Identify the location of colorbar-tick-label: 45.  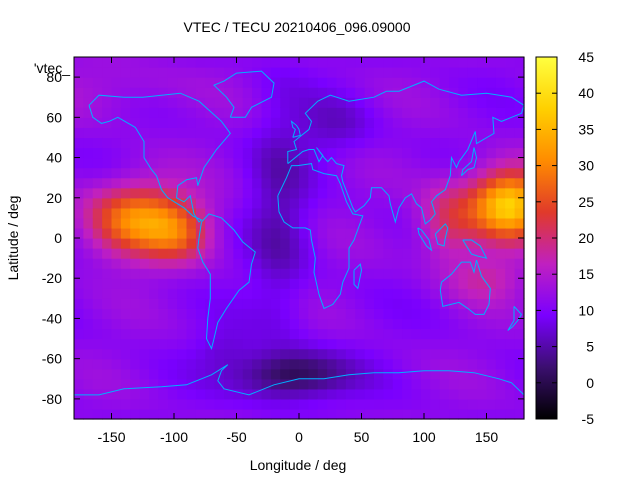
(586, 57).